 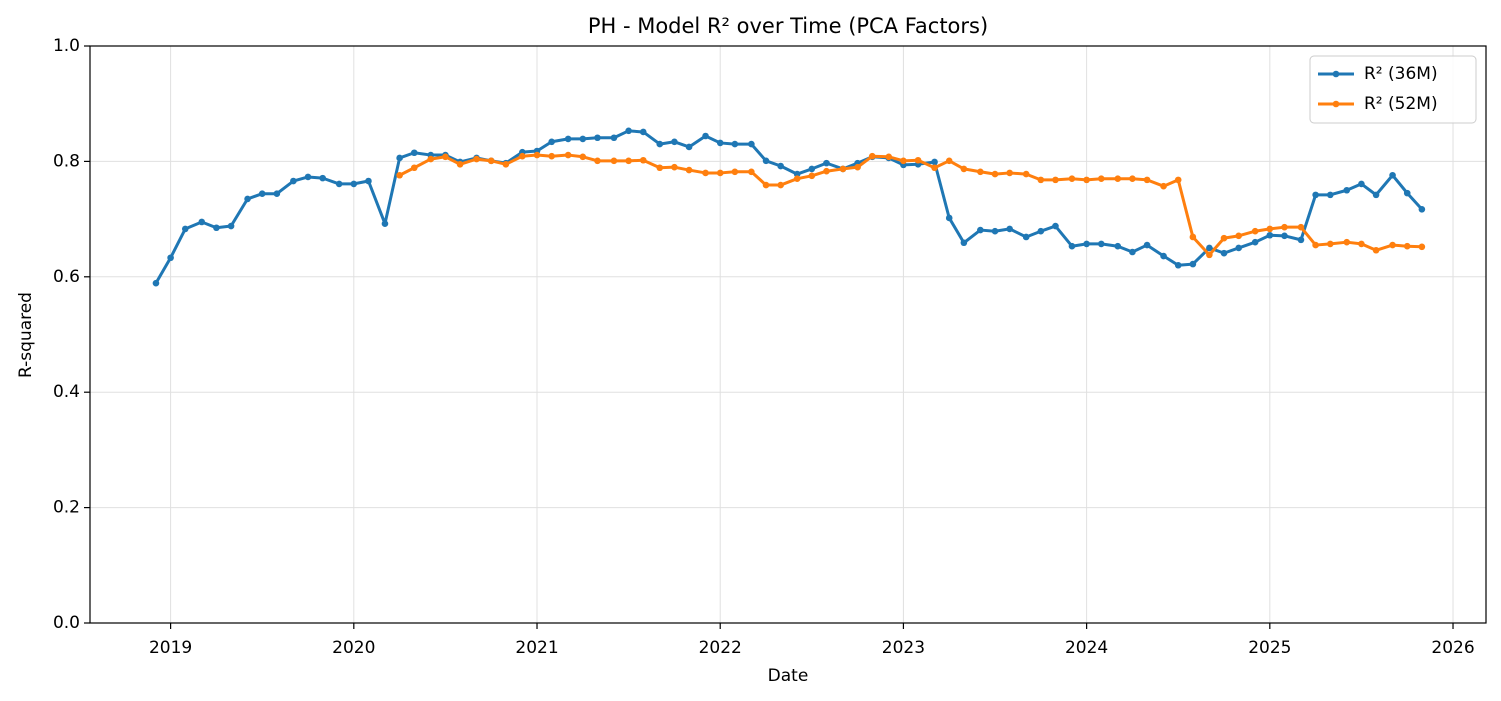 I want to click on y-tick-label: 1.0, so click(x=66, y=46).